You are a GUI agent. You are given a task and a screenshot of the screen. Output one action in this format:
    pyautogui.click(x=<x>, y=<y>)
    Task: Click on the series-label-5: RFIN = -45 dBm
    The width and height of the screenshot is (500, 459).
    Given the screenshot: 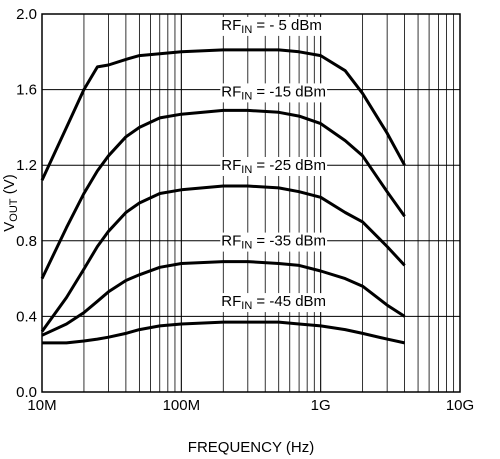 What is the action you would take?
    pyautogui.click(x=273, y=302)
    